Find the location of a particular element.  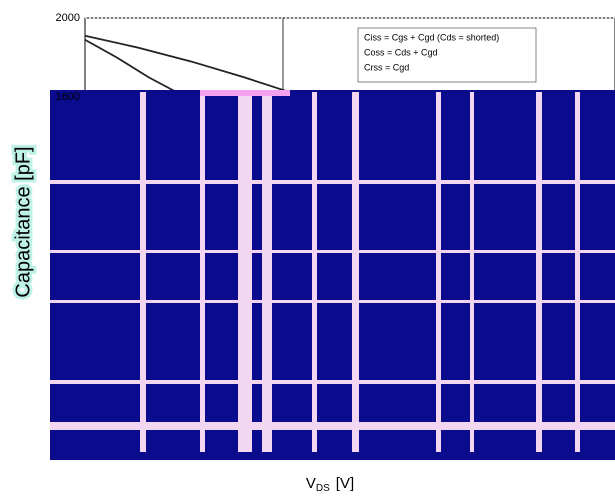

y-axis-label: Capacitance [pF] is located at coordinates (23, 221).